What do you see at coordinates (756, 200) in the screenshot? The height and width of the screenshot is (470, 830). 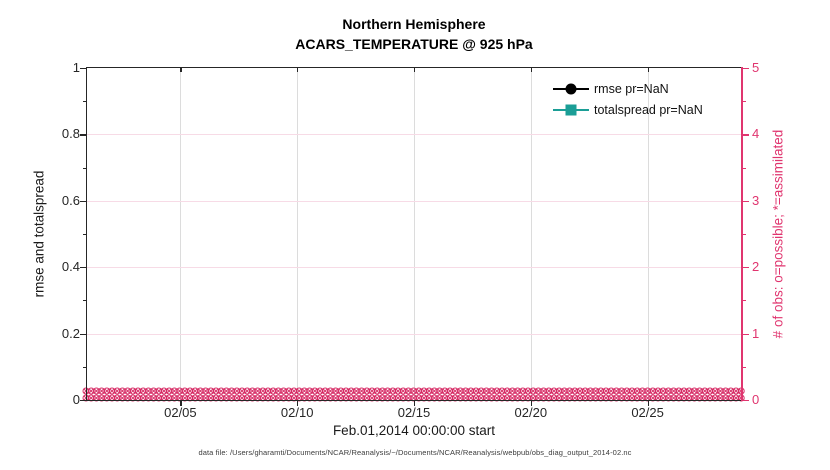 I see `right-y-tick-label: 3` at bounding box center [756, 200].